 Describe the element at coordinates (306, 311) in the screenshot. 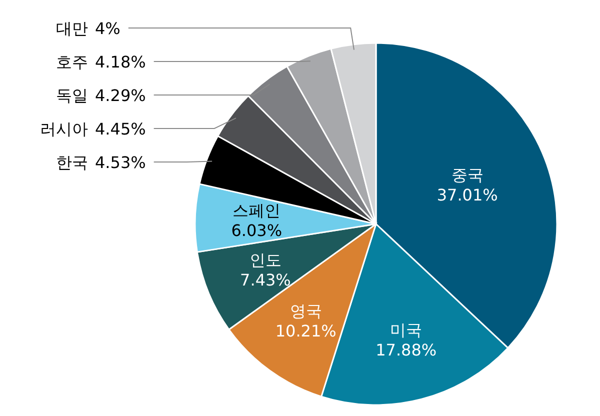

I see `slice-label: 영국` at that location.